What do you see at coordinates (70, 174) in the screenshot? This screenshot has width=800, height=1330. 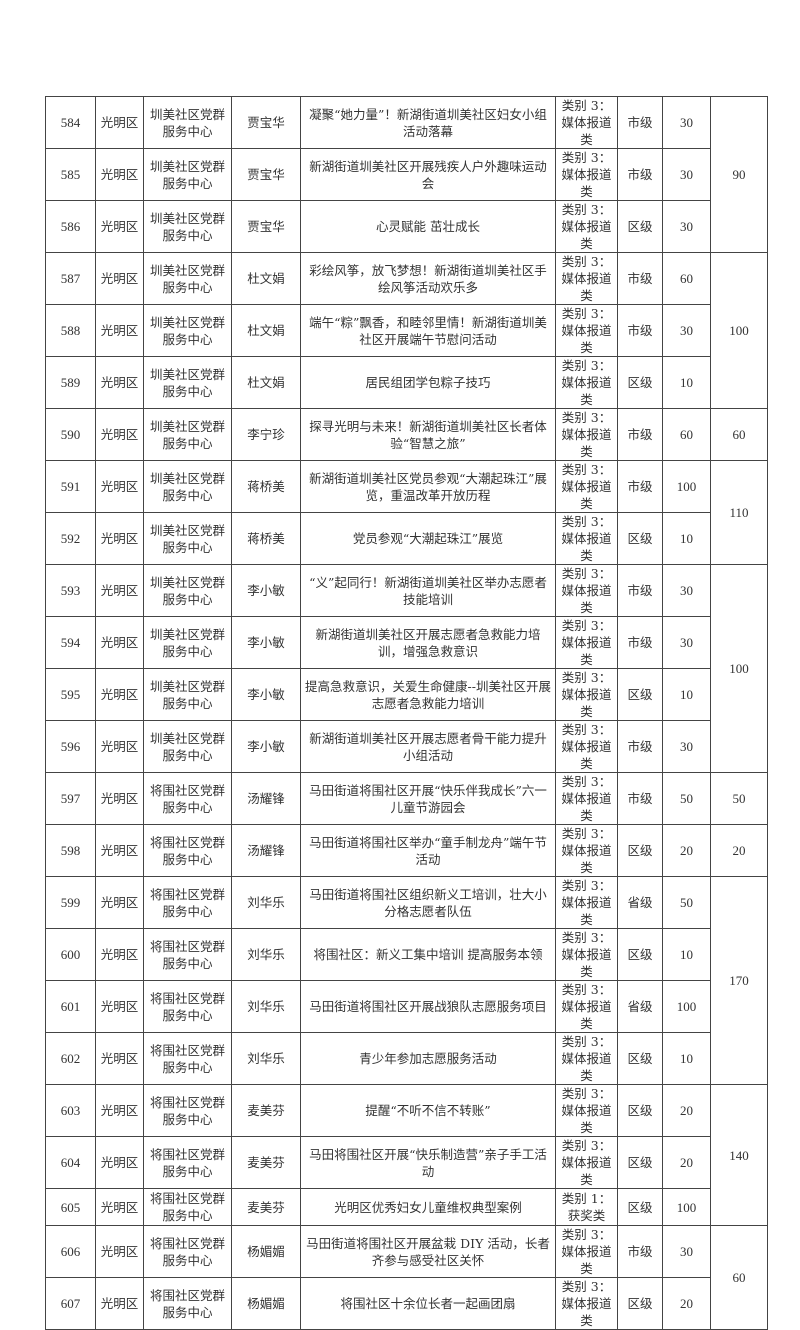 I see `row-number-cell: 585` at bounding box center [70, 174].